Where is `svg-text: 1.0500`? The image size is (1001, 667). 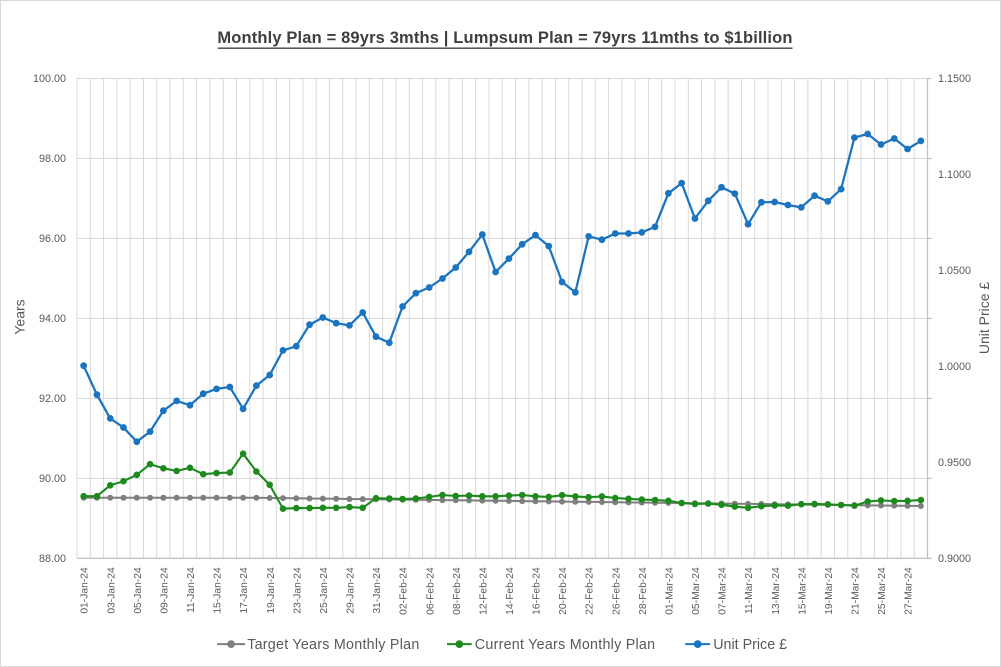 svg-text: 1.0500 is located at coordinates (954, 271).